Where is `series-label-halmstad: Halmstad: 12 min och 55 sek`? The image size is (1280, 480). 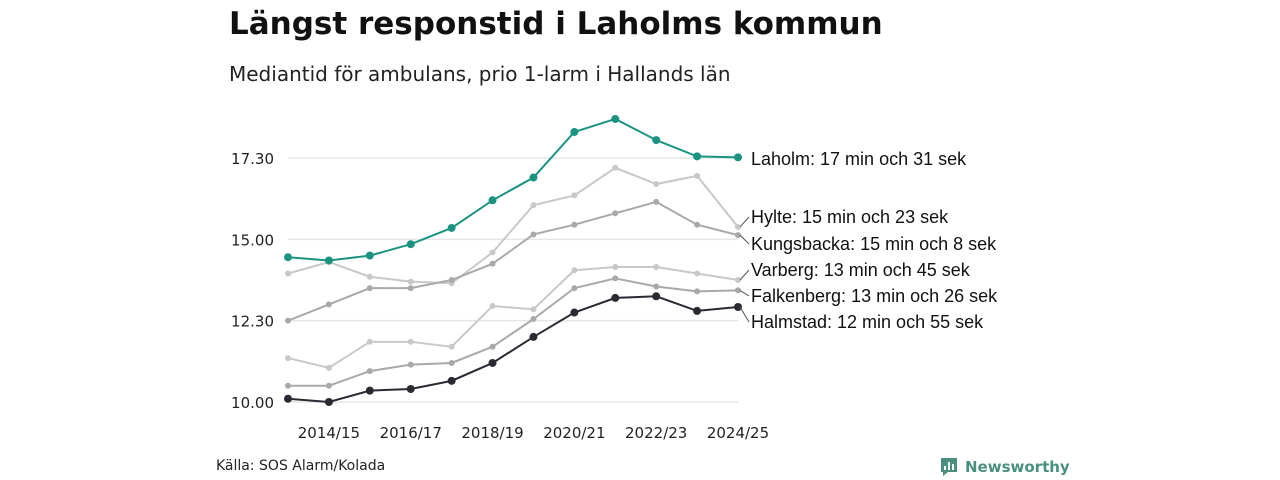
series-label-halmstad: Halmstad: 12 min och 55 sek is located at coordinates (867, 322).